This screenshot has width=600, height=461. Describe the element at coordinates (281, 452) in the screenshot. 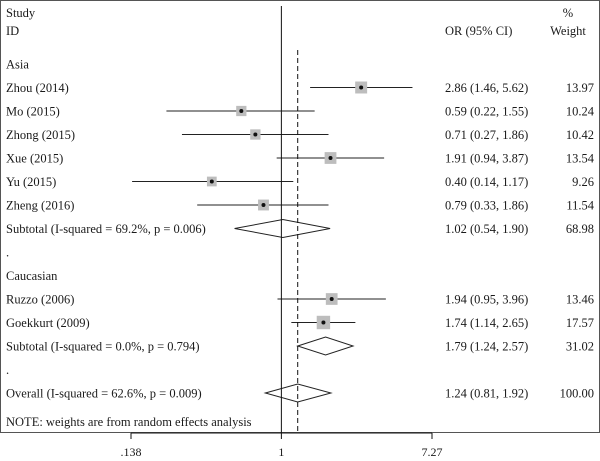

I see `x-tick-label: 1` at that location.